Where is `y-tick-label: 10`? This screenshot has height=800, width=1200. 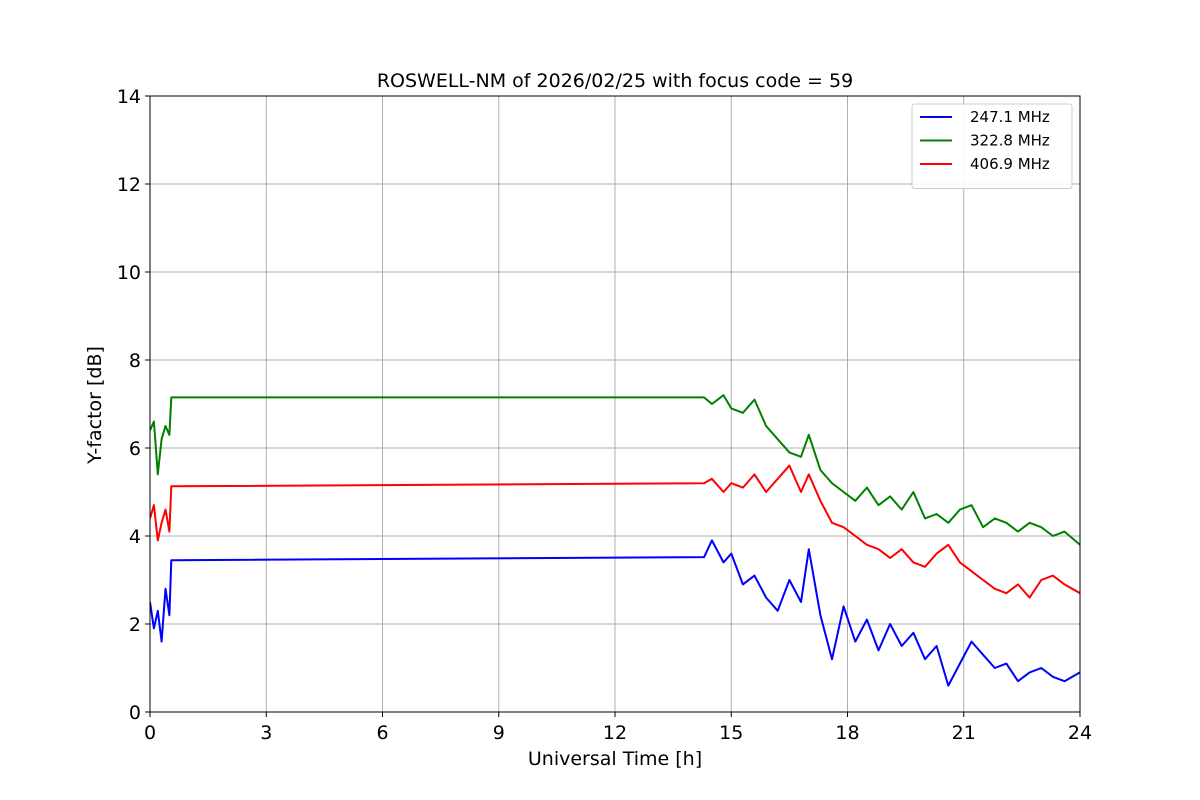
y-tick-label: 10 is located at coordinates (129, 273).